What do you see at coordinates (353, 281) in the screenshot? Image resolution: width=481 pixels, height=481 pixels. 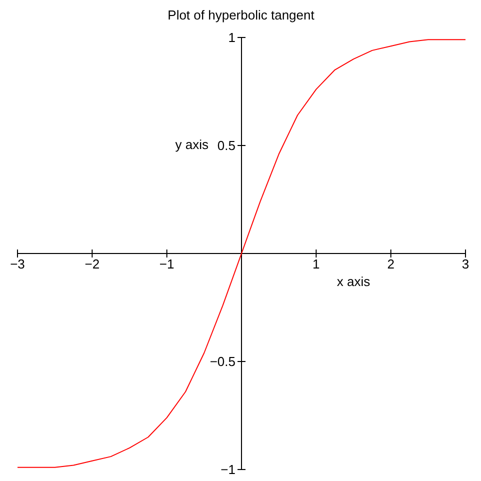 I see `x-axis-title: x axis` at bounding box center [353, 281].